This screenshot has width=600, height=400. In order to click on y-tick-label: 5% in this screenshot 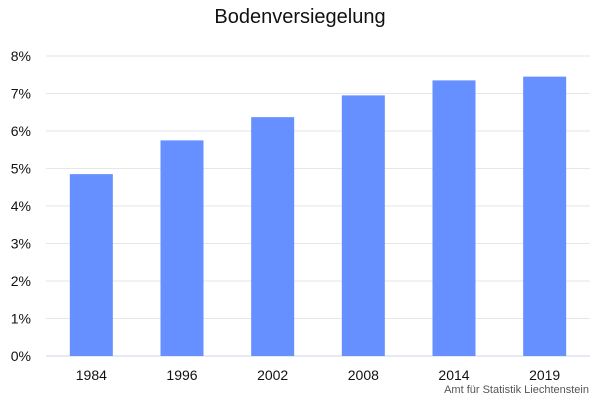, I will do `click(21, 169)`.